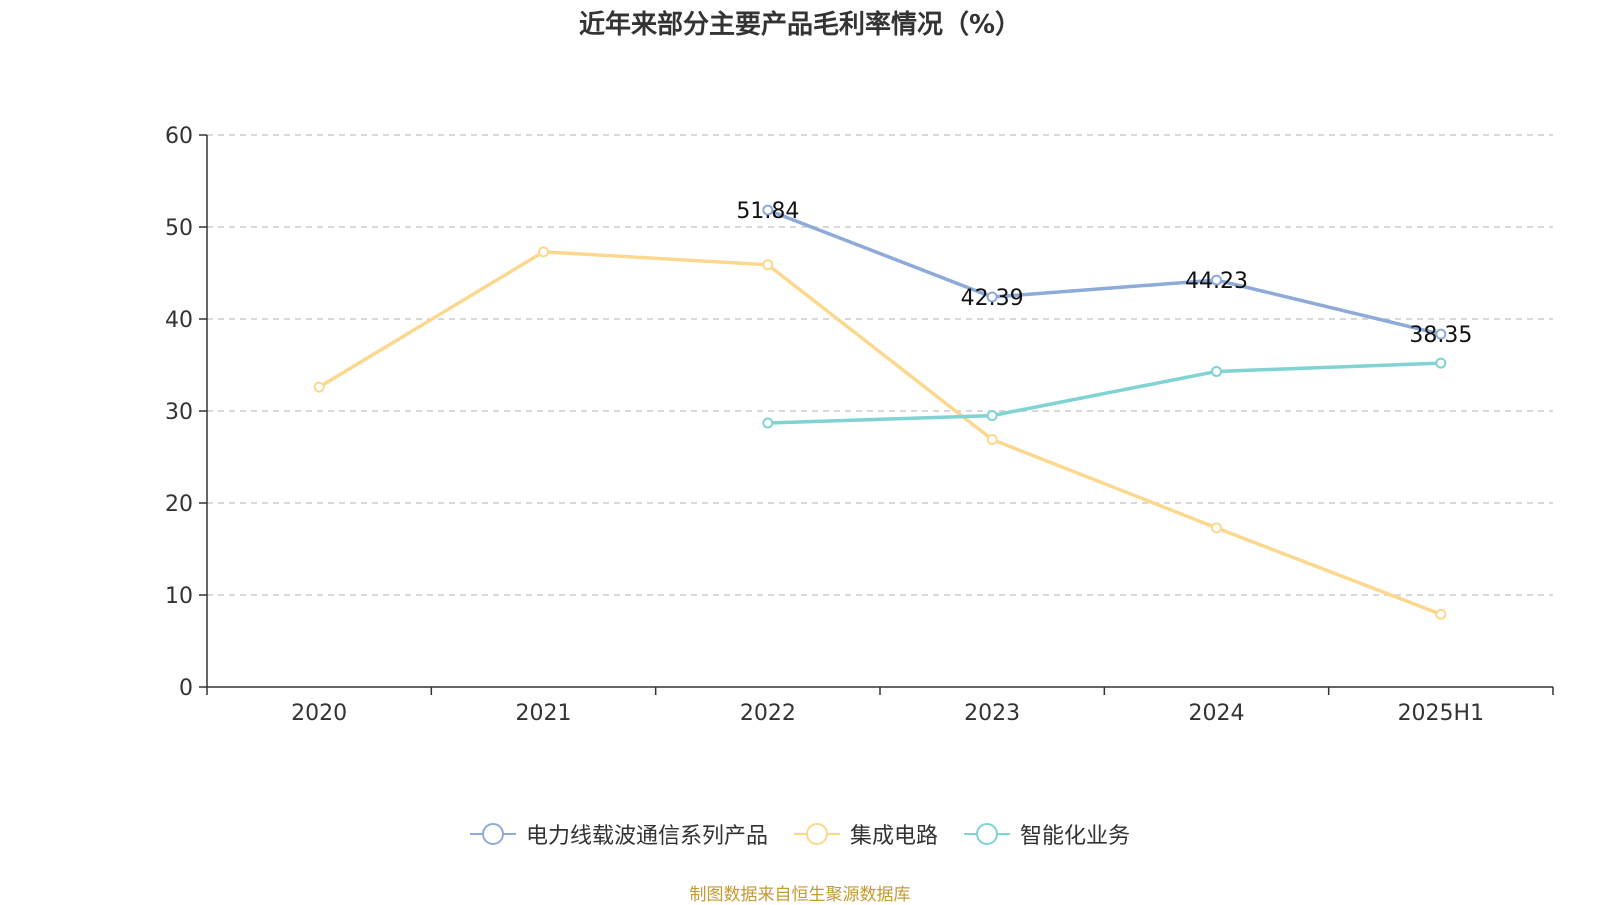  What do you see at coordinates (992, 713) in the screenshot?
I see `x-tick-label: 2023` at bounding box center [992, 713].